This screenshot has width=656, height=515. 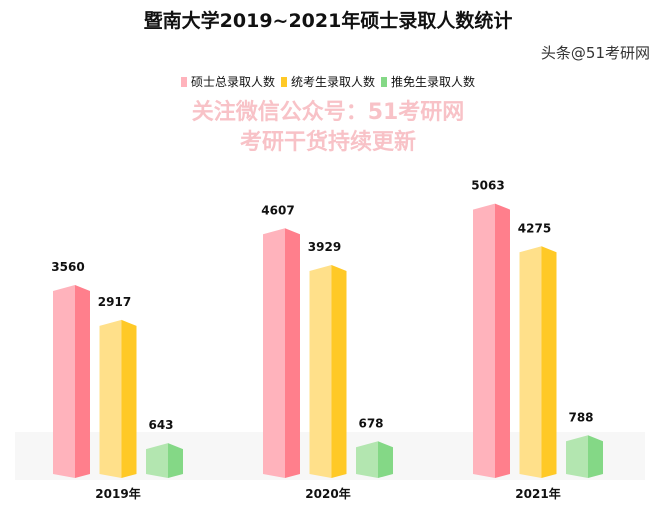 I want to click on legend-item: 硕士总录取人数, so click(x=227, y=81).